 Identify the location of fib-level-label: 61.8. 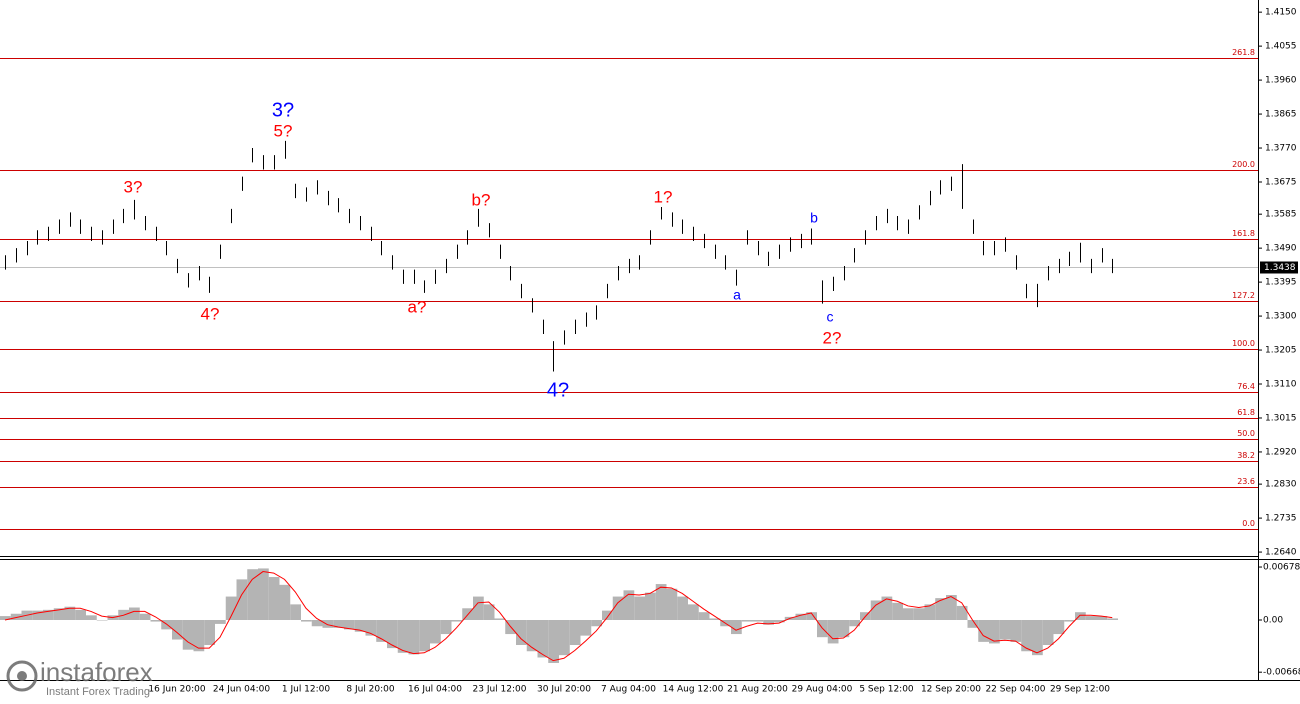
(1246, 412).